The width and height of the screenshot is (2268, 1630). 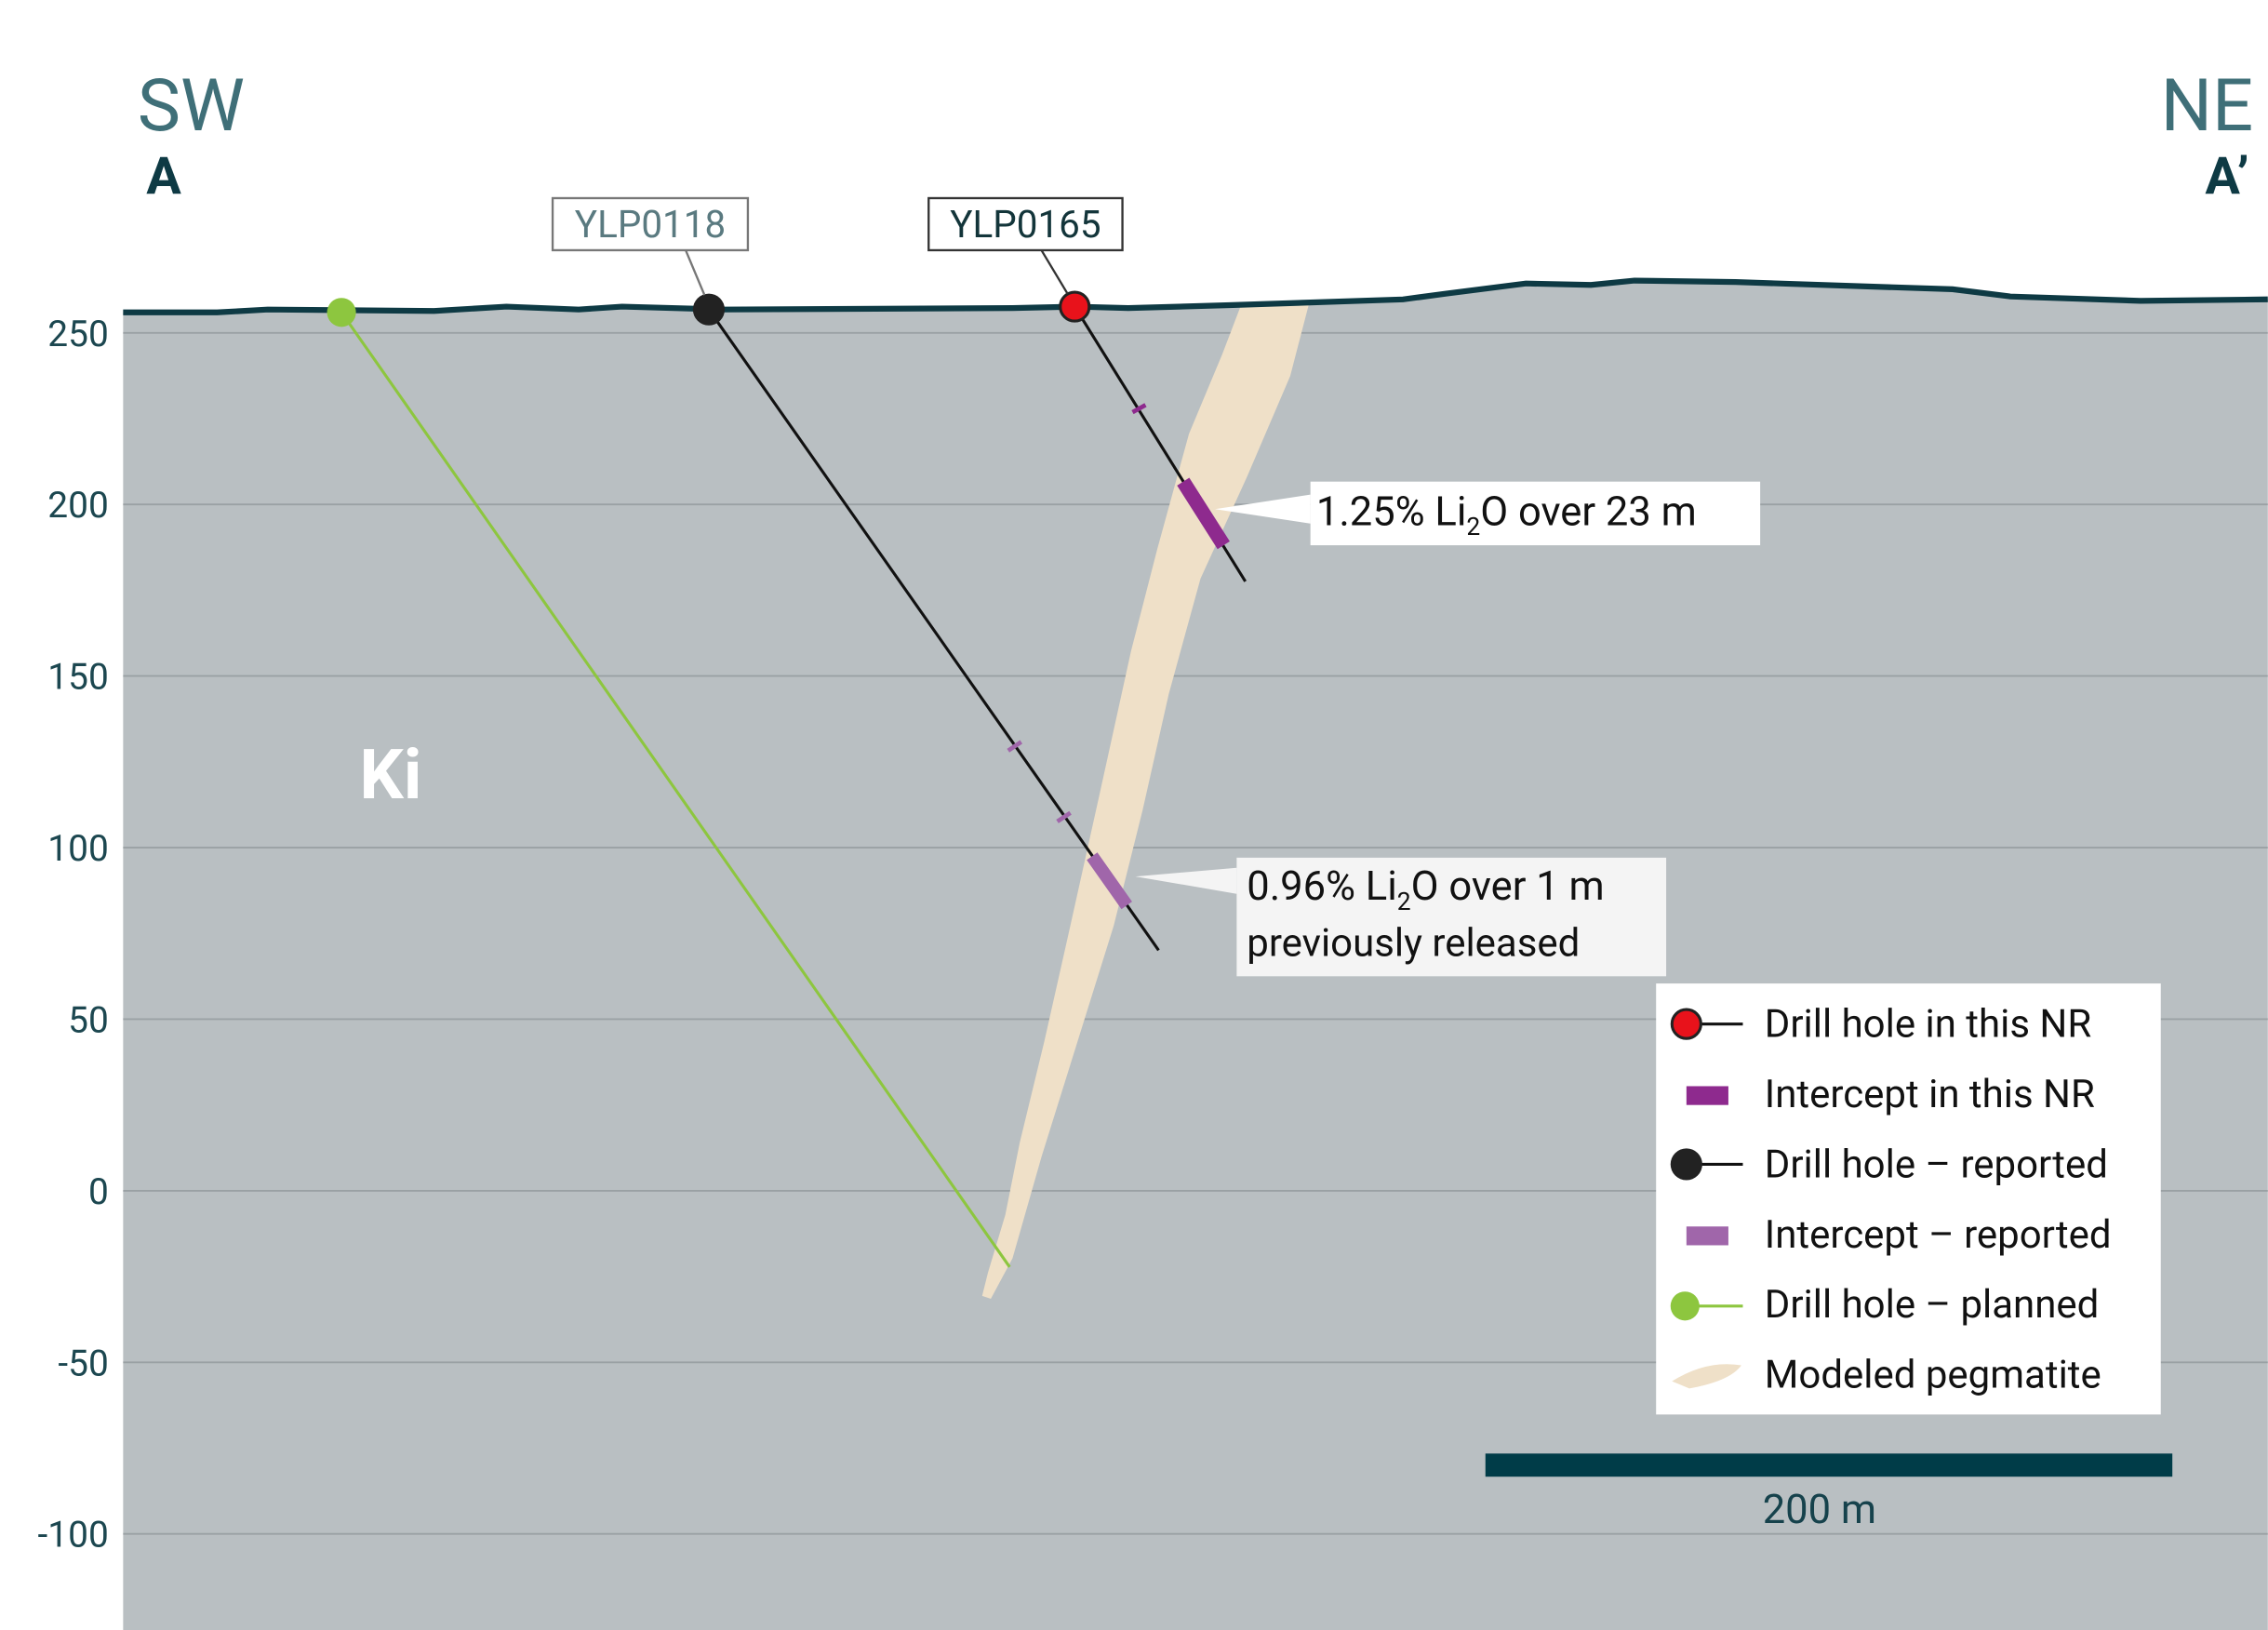 I want to click on legend-label: Intercept in this NR, so click(x=1930, y=1095).